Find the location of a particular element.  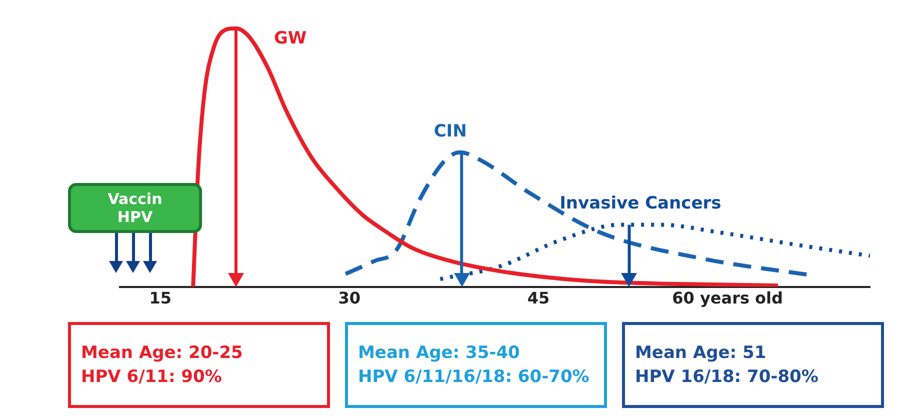

text: Mean Age: 51 HPV 16/18: 70-80% is located at coordinates (753, 365).